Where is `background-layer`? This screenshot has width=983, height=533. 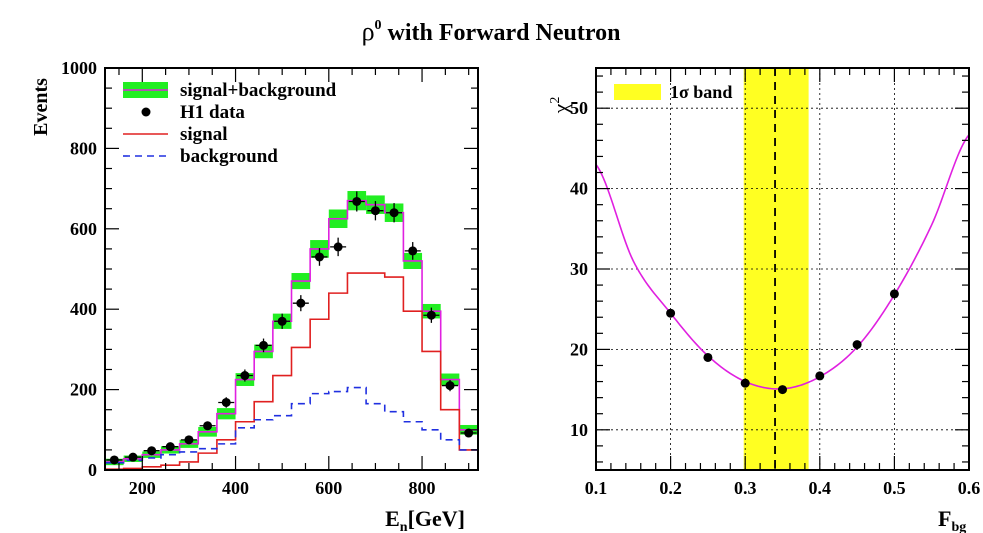
background-layer is located at coordinates (291, 425).